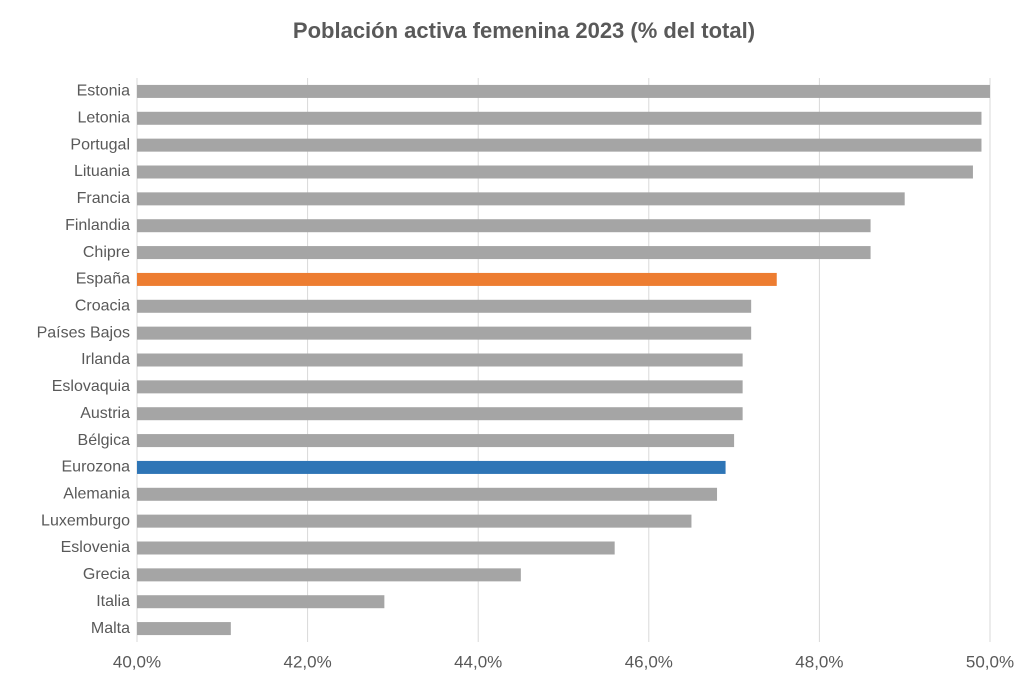 This screenshot has height=681, width=1024. What do you see at coordinates (137, 661) in the screenshot?
I see `x-tick-label: 40,0%` at bounding box center [137, 661].